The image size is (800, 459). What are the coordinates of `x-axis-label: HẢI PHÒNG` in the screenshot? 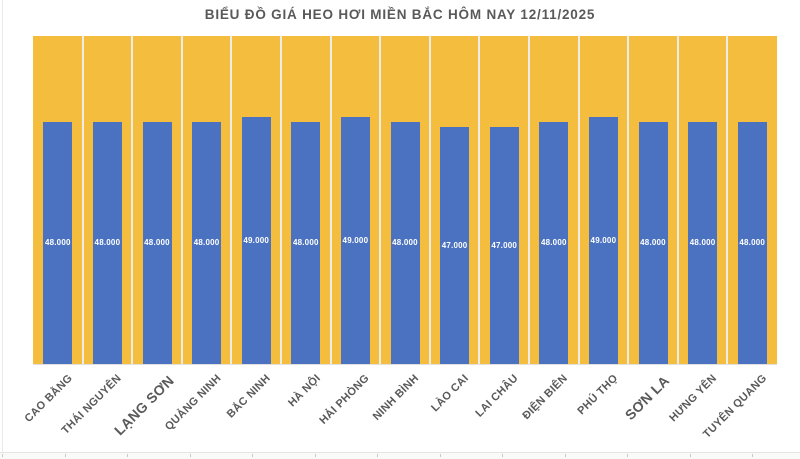 It's located at (345, 399).